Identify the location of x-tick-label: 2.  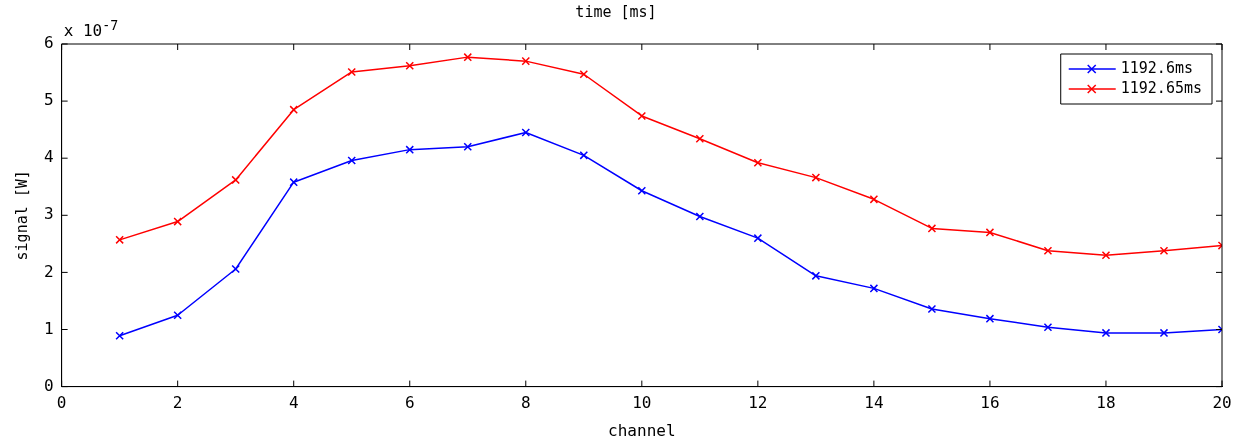
(177, 403).